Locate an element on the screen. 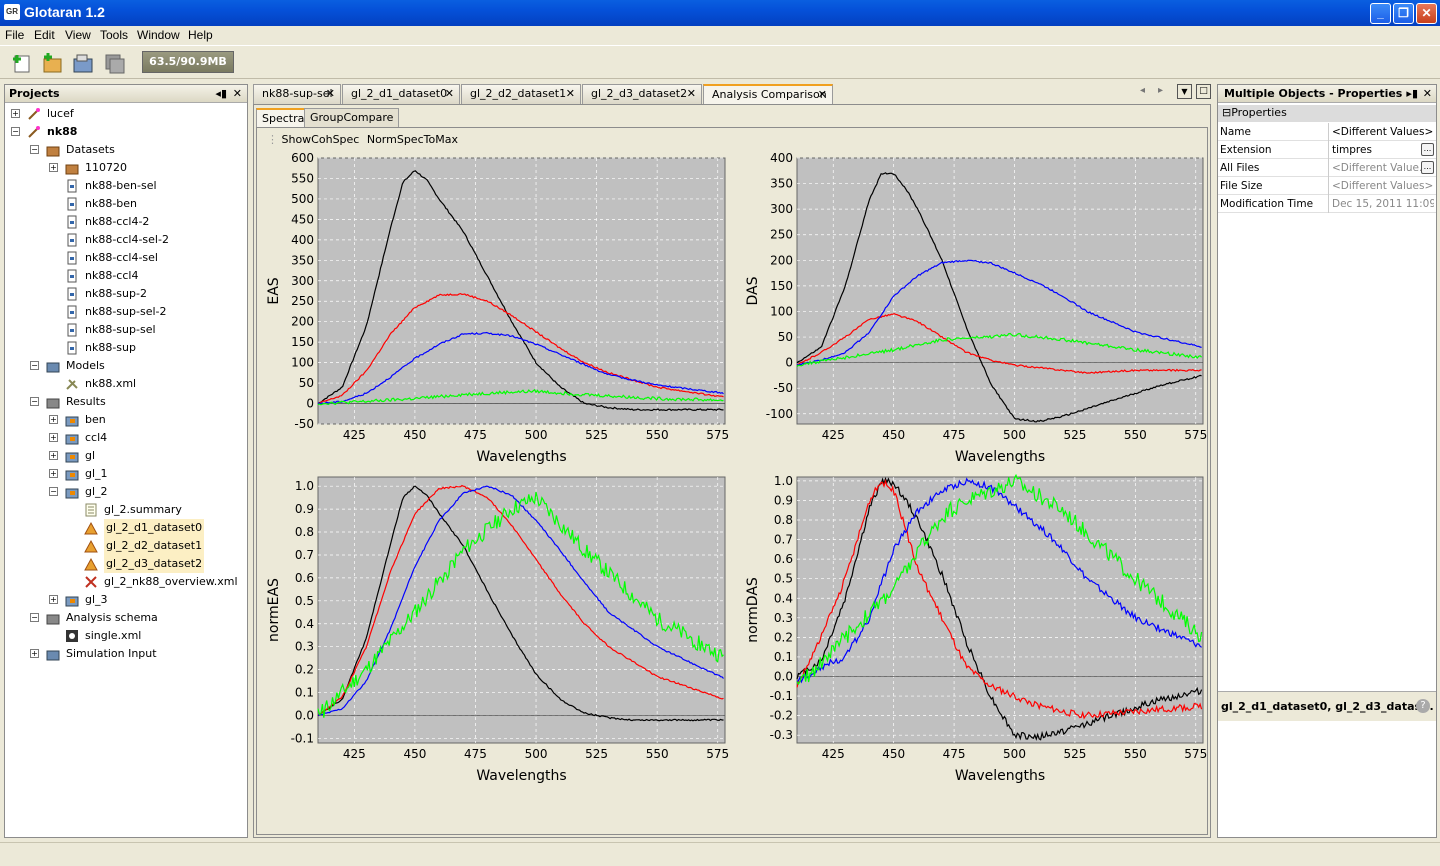  tree-item-label: gl_1 is located at coordinates (96, 473).